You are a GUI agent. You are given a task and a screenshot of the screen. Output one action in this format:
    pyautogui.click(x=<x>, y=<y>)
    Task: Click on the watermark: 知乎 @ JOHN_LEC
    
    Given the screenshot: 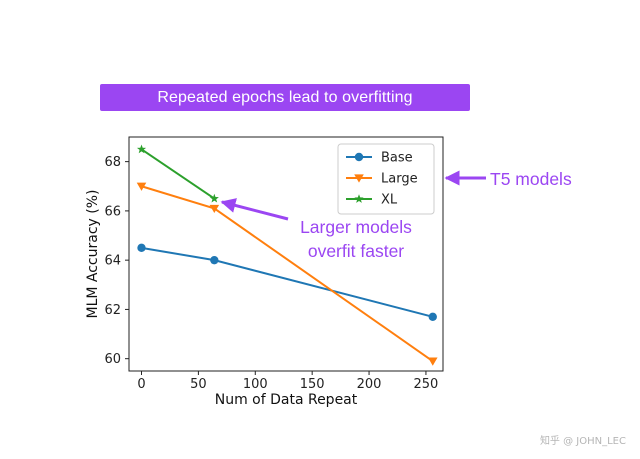 What is the action you would take?
    pyautogui.click(x=582, y=441)
    